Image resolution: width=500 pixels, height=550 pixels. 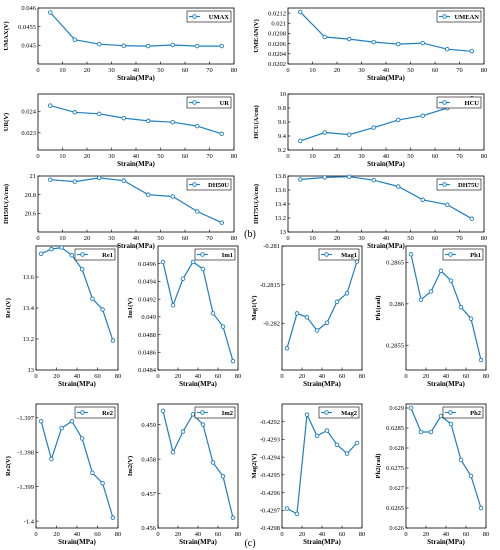 I want to click on y-tick-label: 0.629, so click(x=396, y=408).